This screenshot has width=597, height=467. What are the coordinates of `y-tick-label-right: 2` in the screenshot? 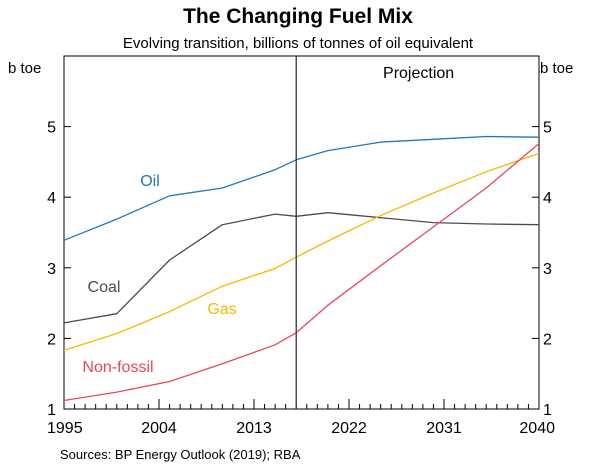 It's located at (547, 339).